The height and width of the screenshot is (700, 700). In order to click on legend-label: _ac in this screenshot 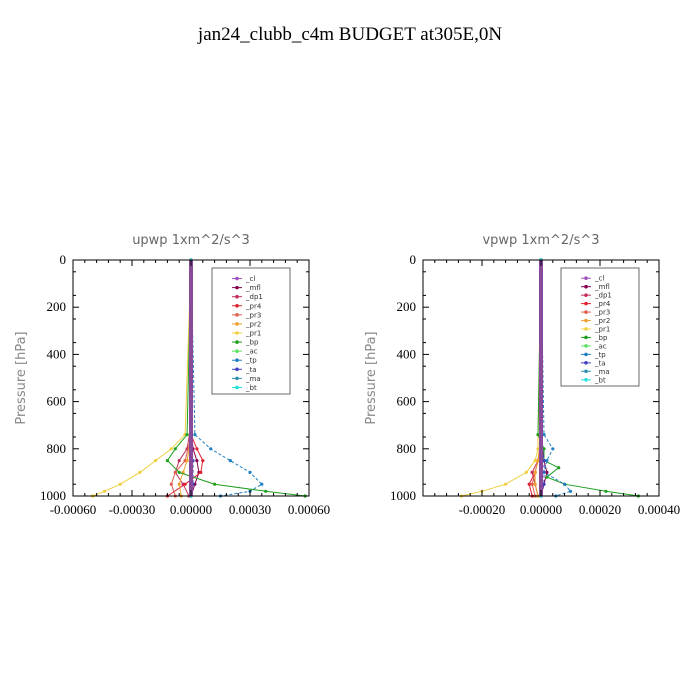, I will do `click(251, 352)`.